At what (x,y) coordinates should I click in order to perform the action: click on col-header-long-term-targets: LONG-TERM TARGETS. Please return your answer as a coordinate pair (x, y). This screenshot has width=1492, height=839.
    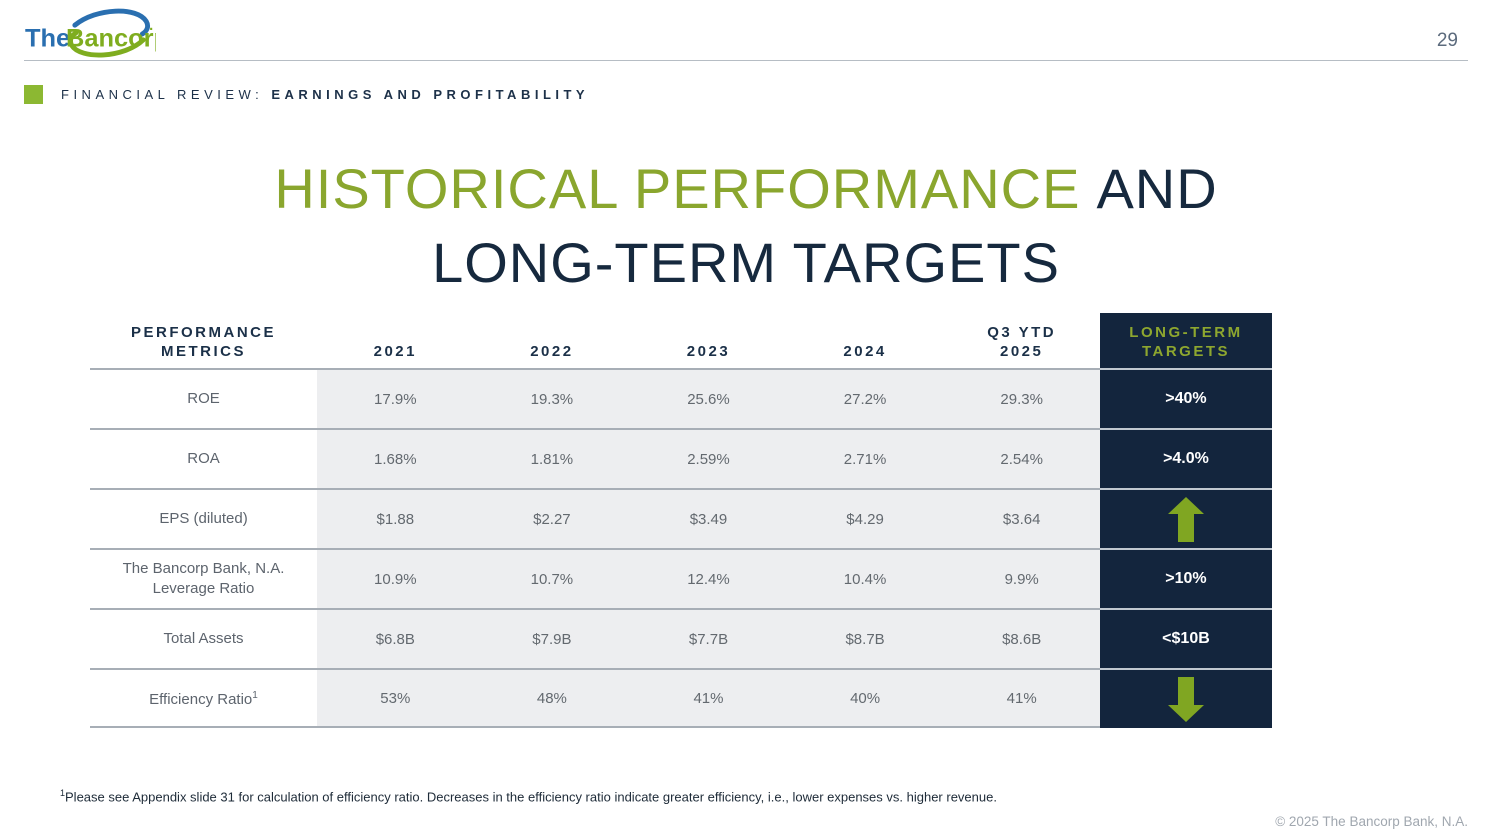
    Looking at the image, I should click on (1185, 340).